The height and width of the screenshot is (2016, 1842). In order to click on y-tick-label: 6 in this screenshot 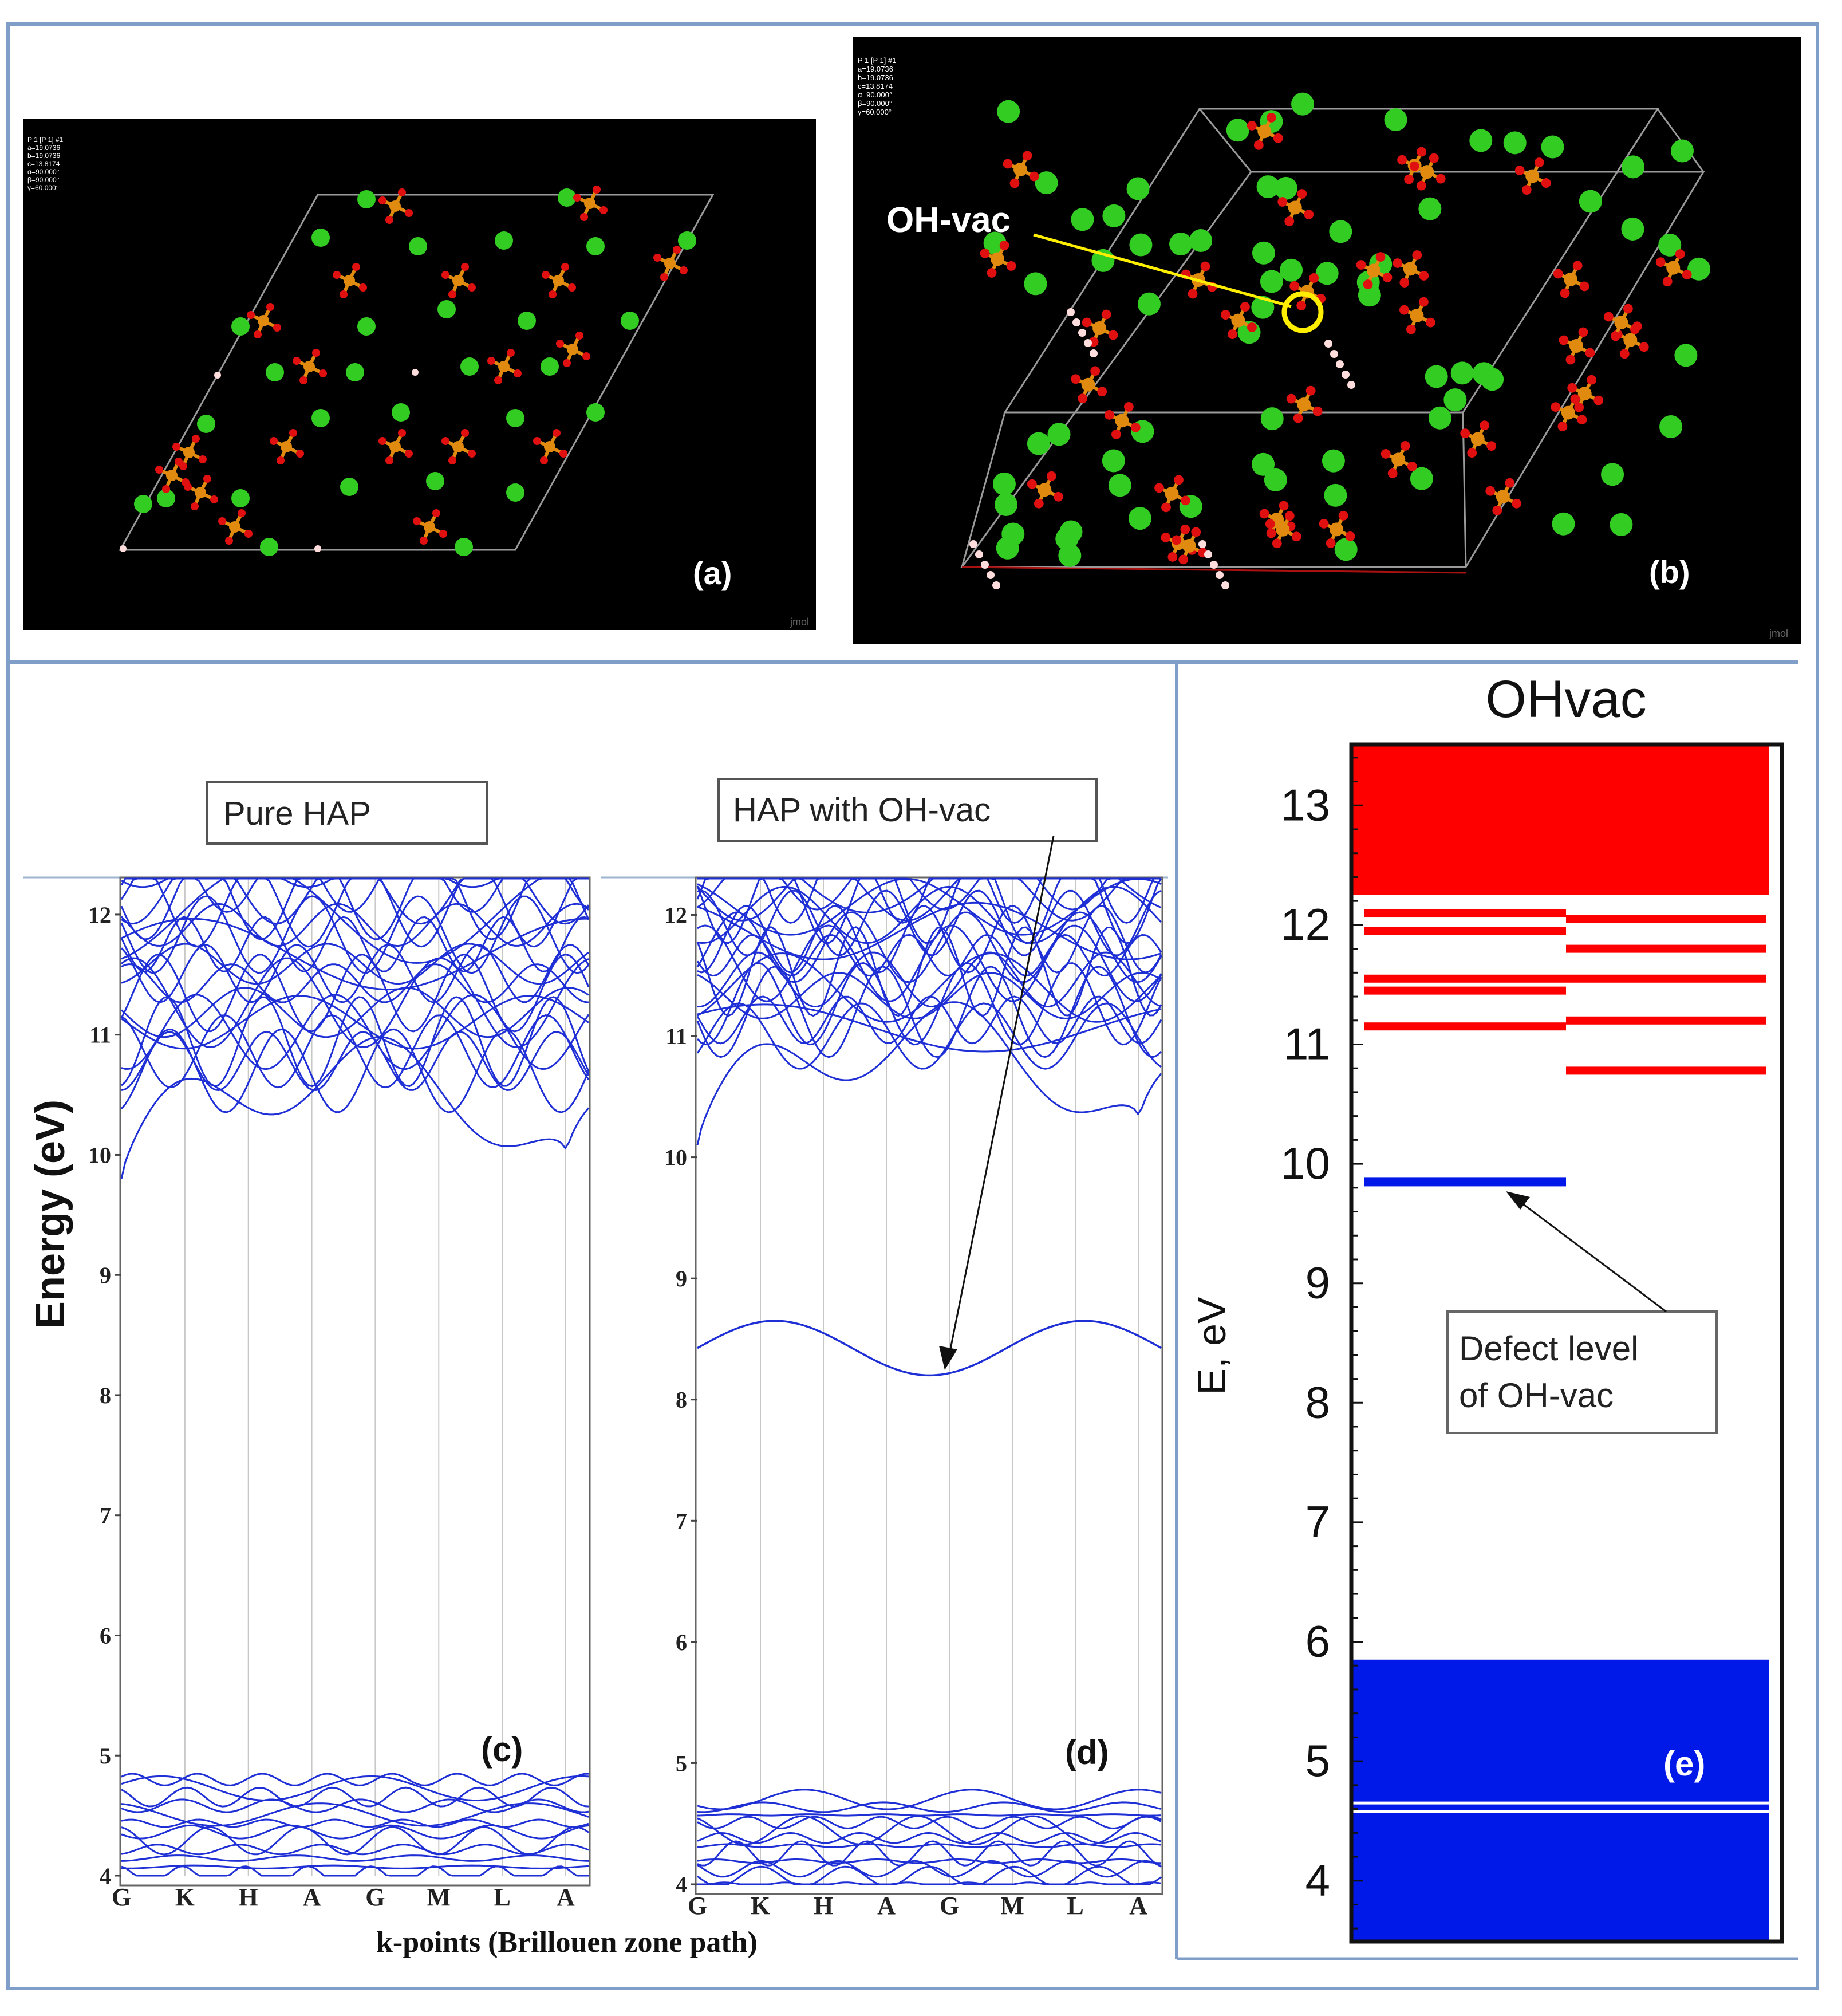, I will do `click(1318, 1642)`.